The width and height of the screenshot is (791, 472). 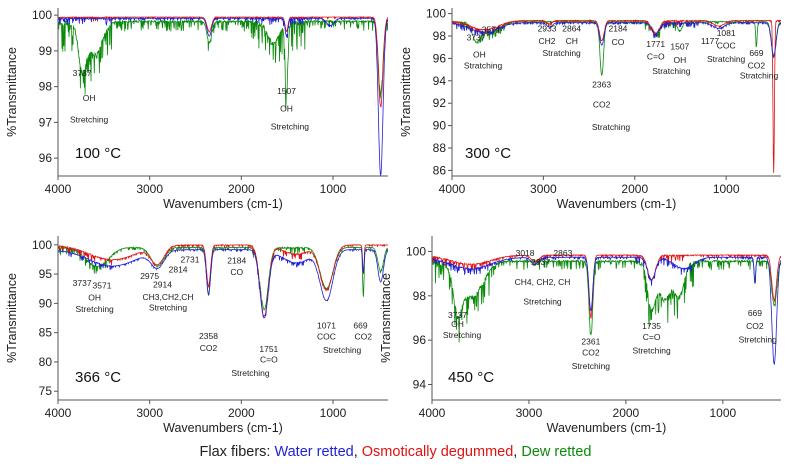 I want to click on y-tick-label: 90, so click(x=46, y=303).